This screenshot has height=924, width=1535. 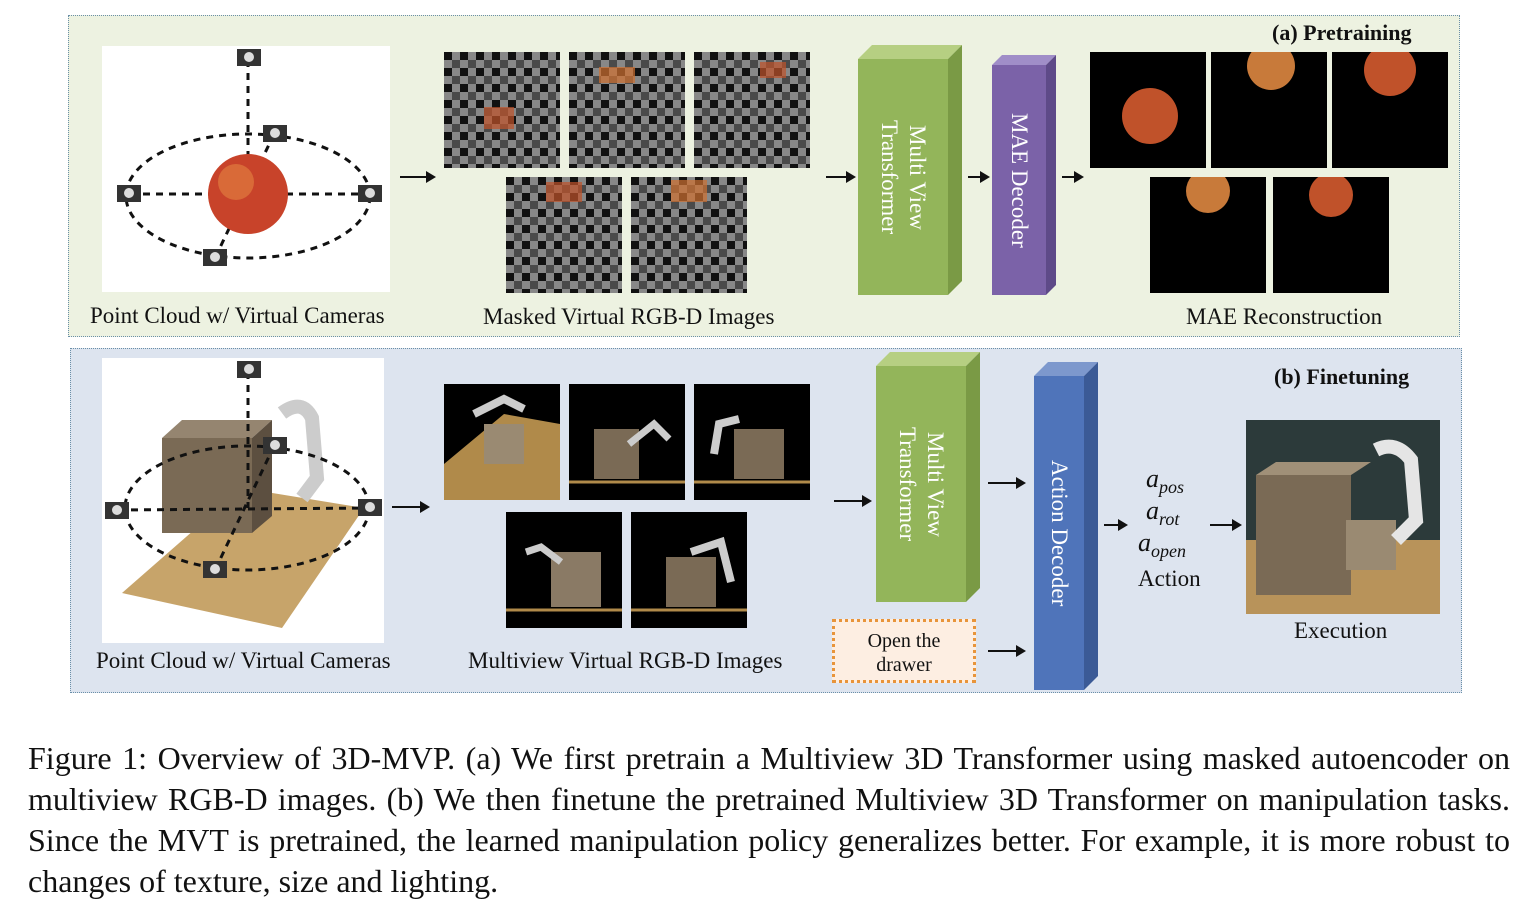 What do you see at coordinates (243, 500) in the screenshot?
I see `drawer-point-cloud-image` at bounding box center [243, 500].